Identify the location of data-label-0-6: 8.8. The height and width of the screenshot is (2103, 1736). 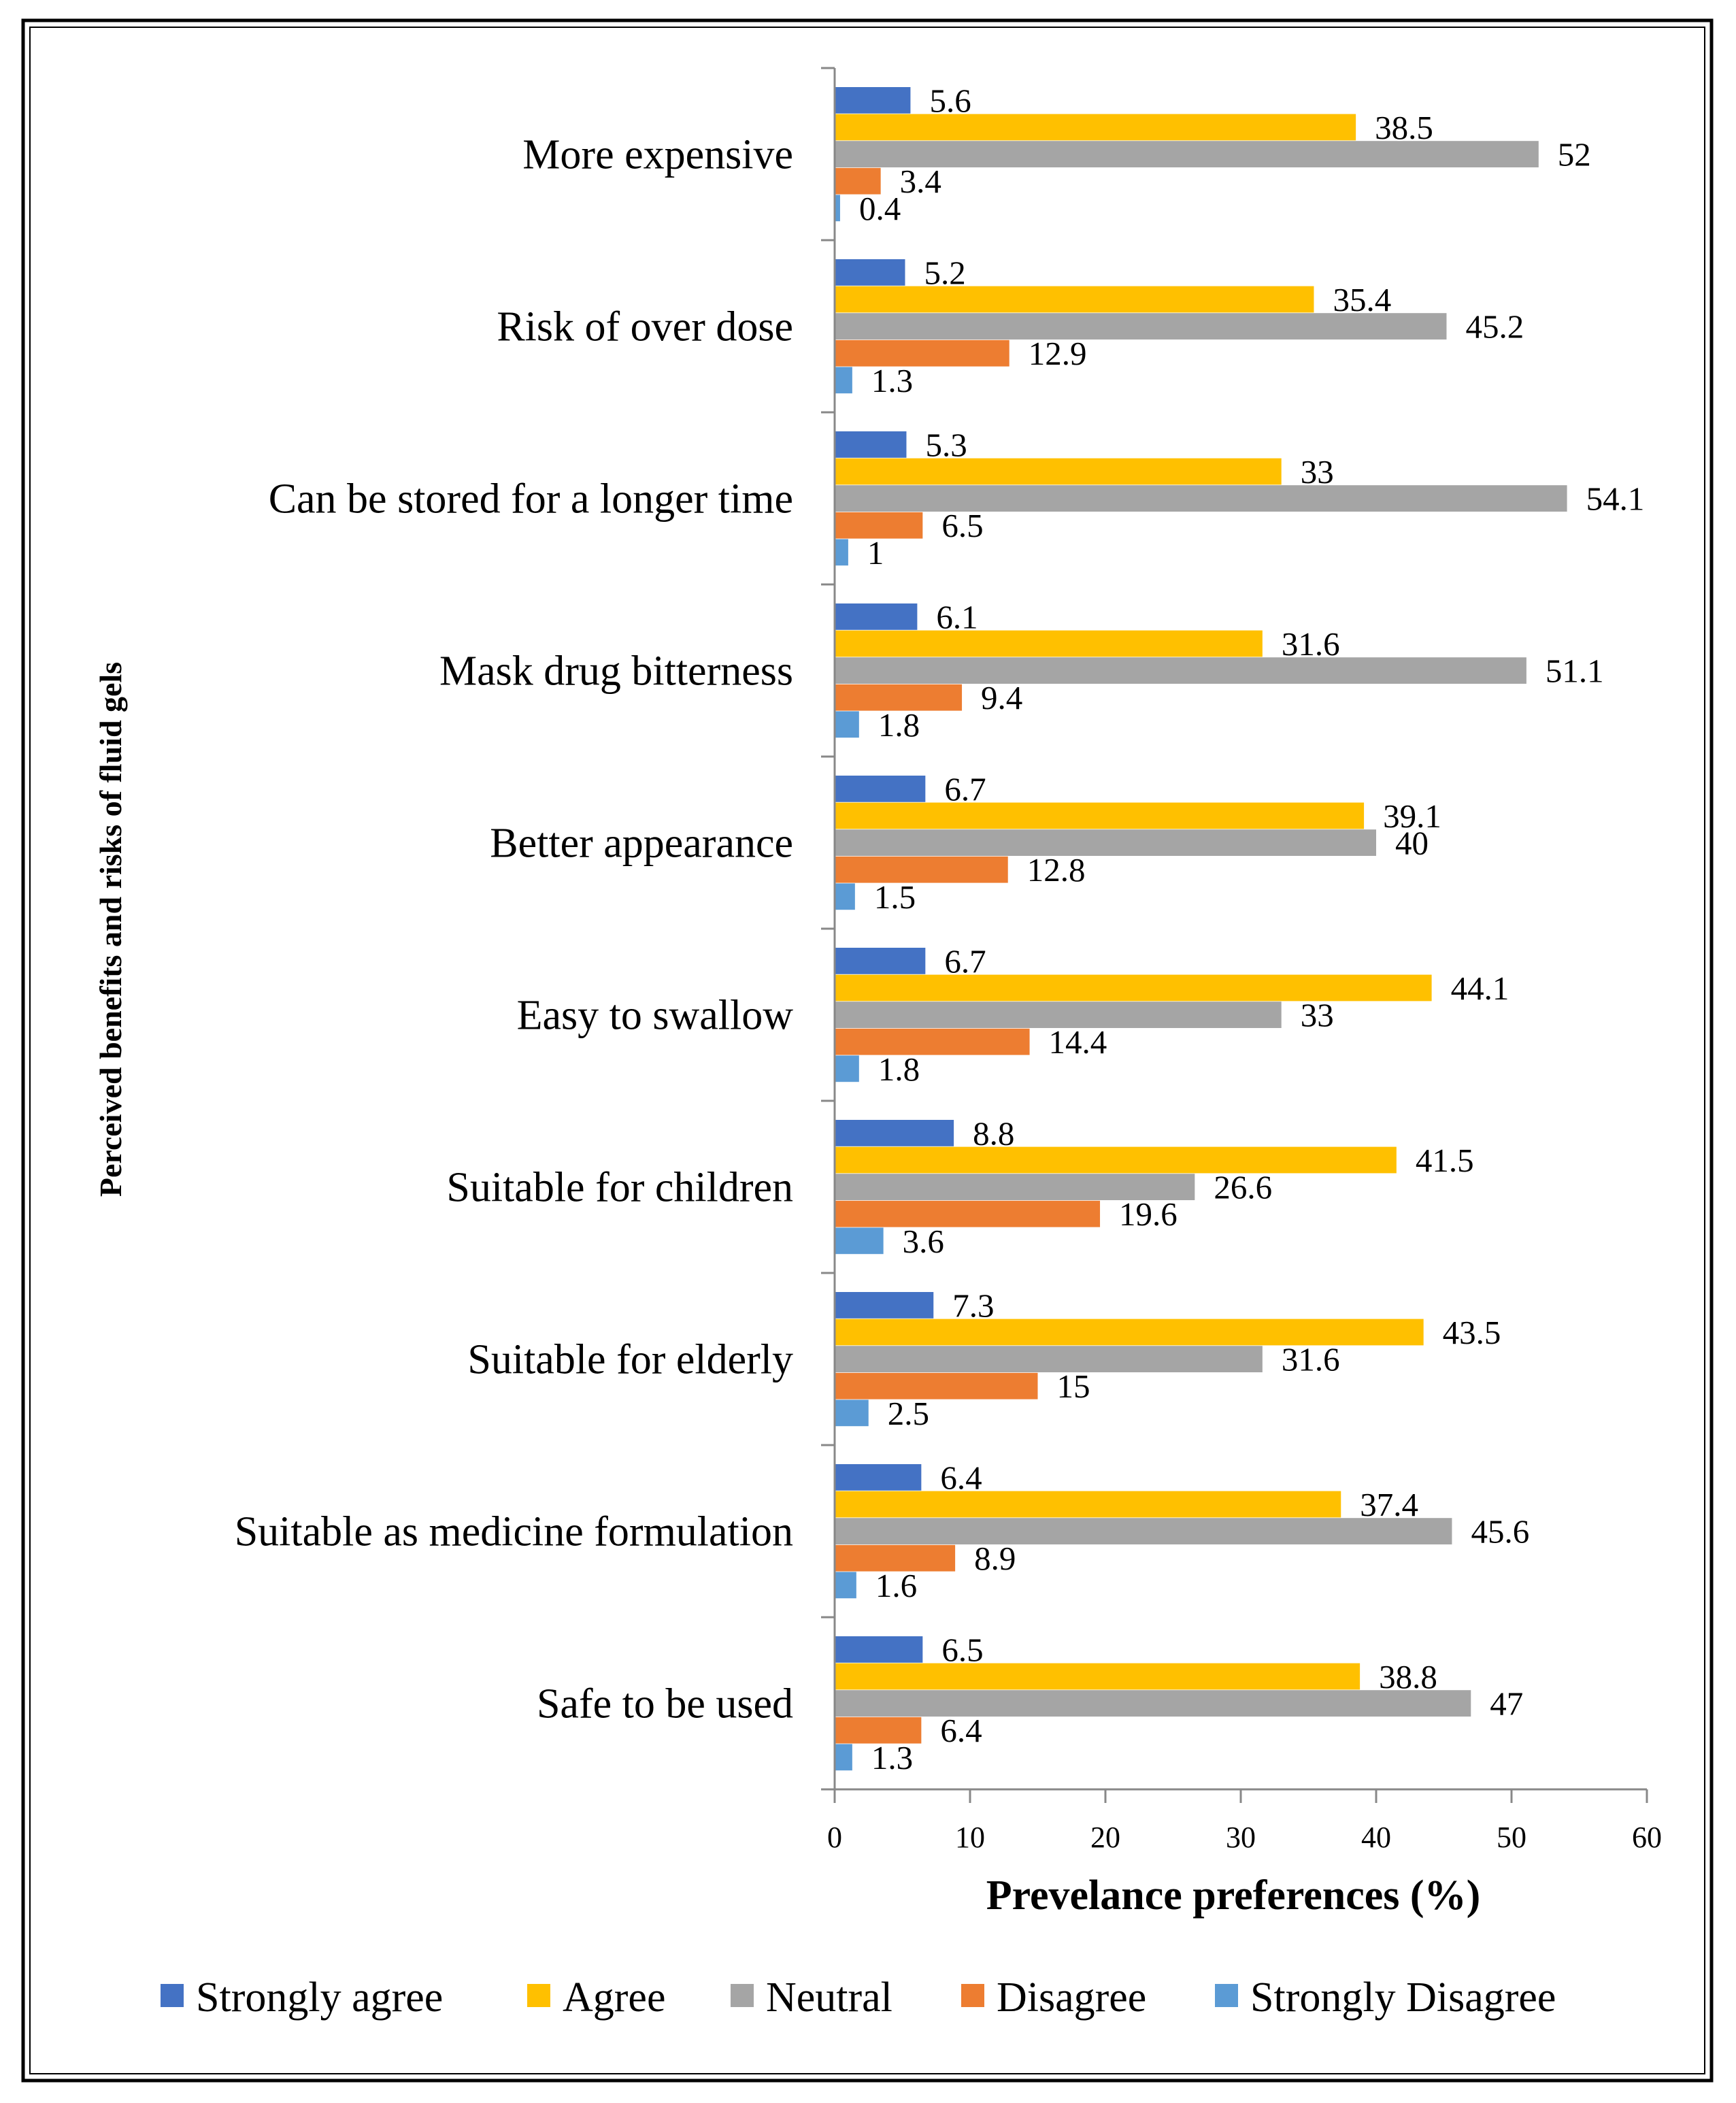
(993, 1133).